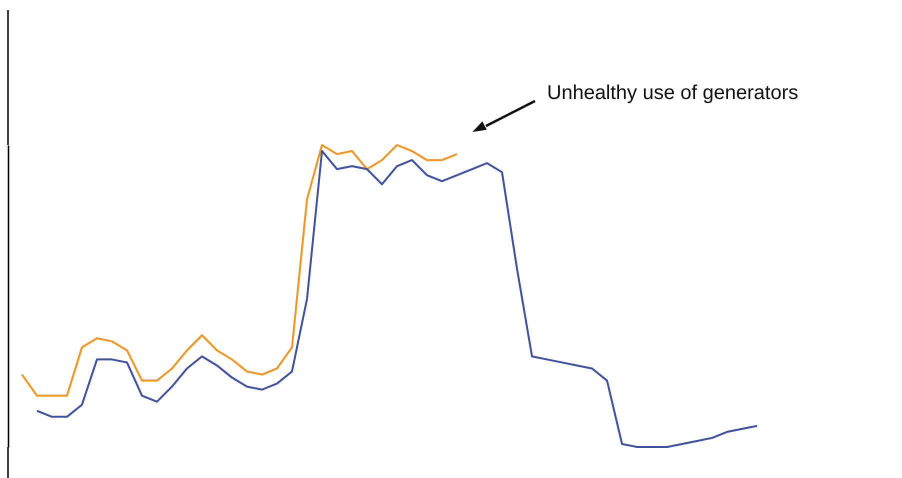 The image size is (902, 478). What do you see at coordinates (672, 93) in the screenshot?
I see `text: Unhealthy use of generators` at bounding box center [672, 93].